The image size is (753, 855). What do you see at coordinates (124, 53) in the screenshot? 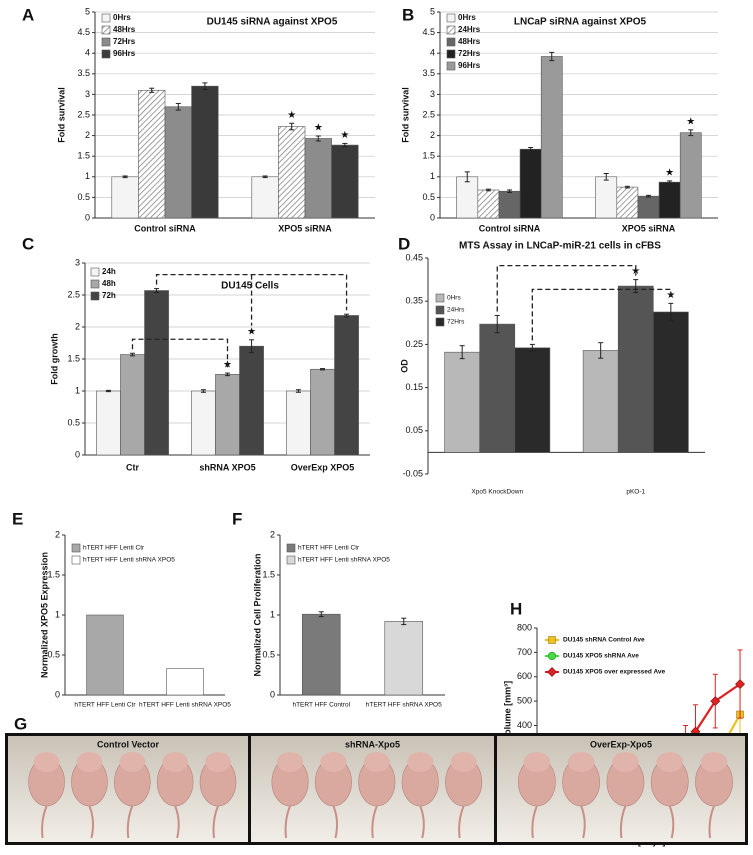
I see `legend-label: 96Hrs` at bounding box center [124, 53].